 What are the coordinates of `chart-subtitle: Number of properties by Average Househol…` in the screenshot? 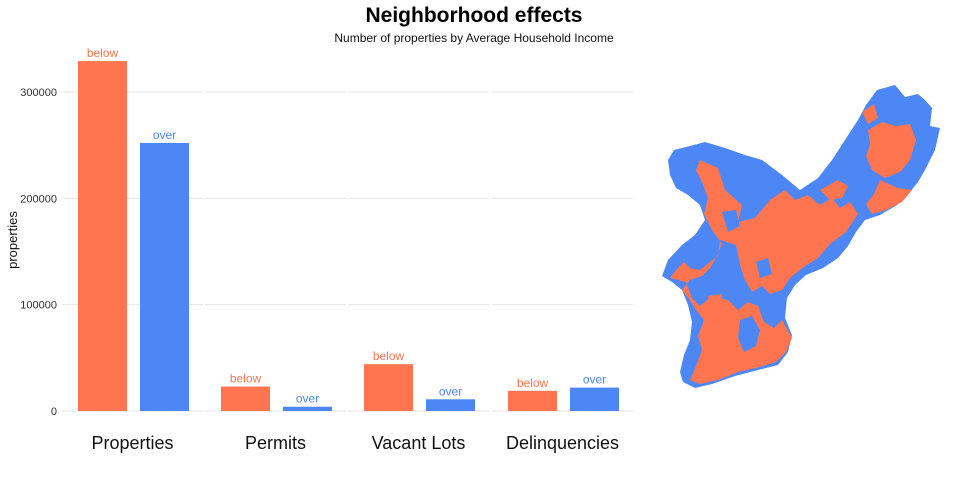 It's located at (474, 38).